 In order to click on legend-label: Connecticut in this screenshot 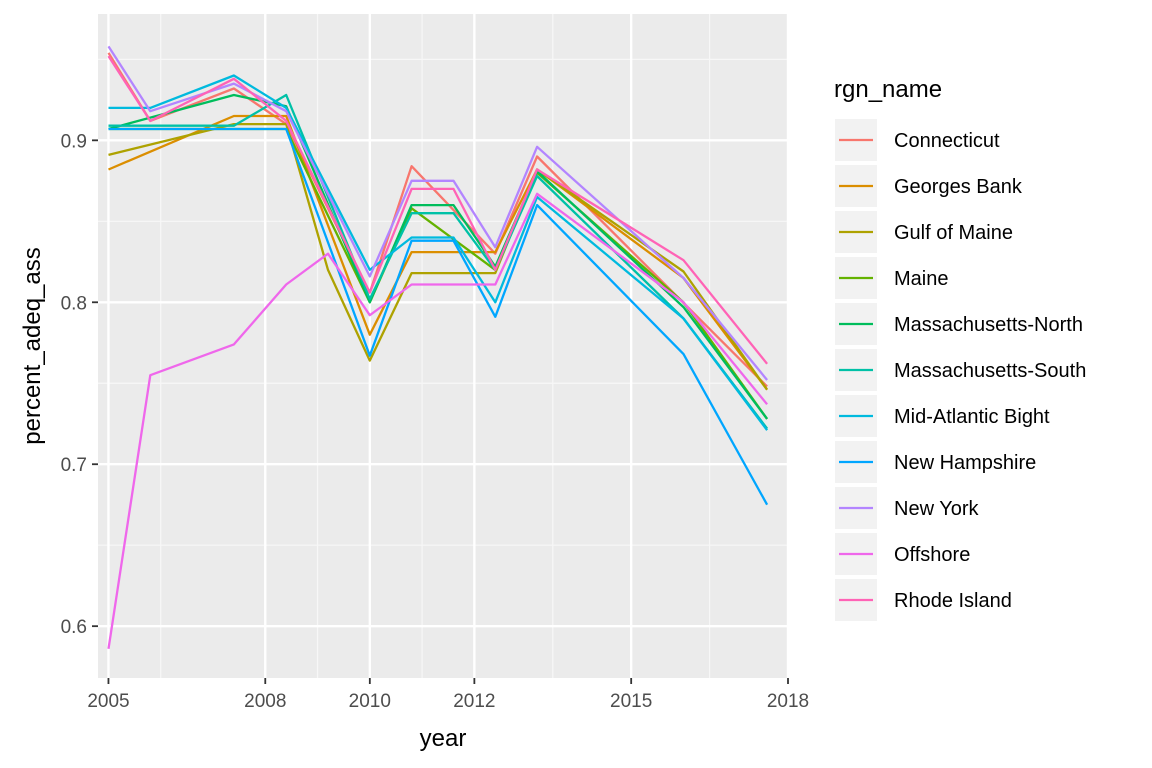, I will do `click(947, 141)`.